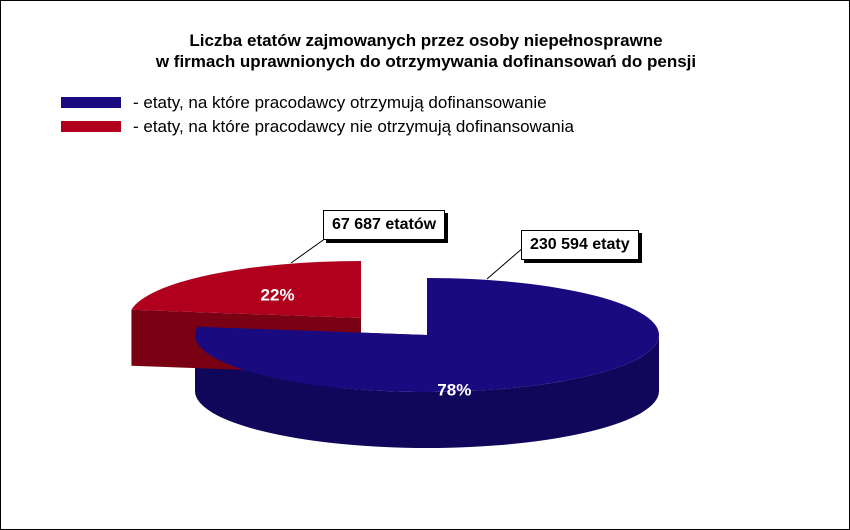  I want to click on value-callout-funded: 230 594 etaty, so click(580, 245).